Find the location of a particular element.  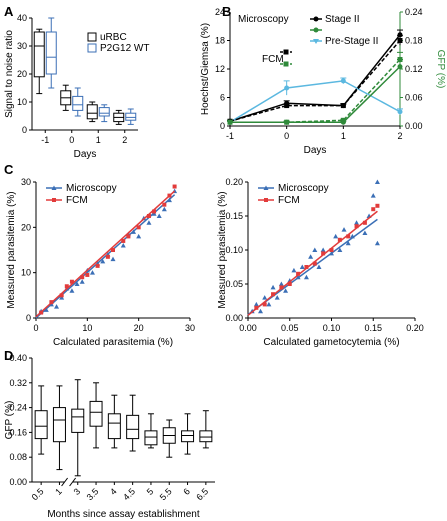

c-fit-line-microscopy is located at coordinates (105, 256).